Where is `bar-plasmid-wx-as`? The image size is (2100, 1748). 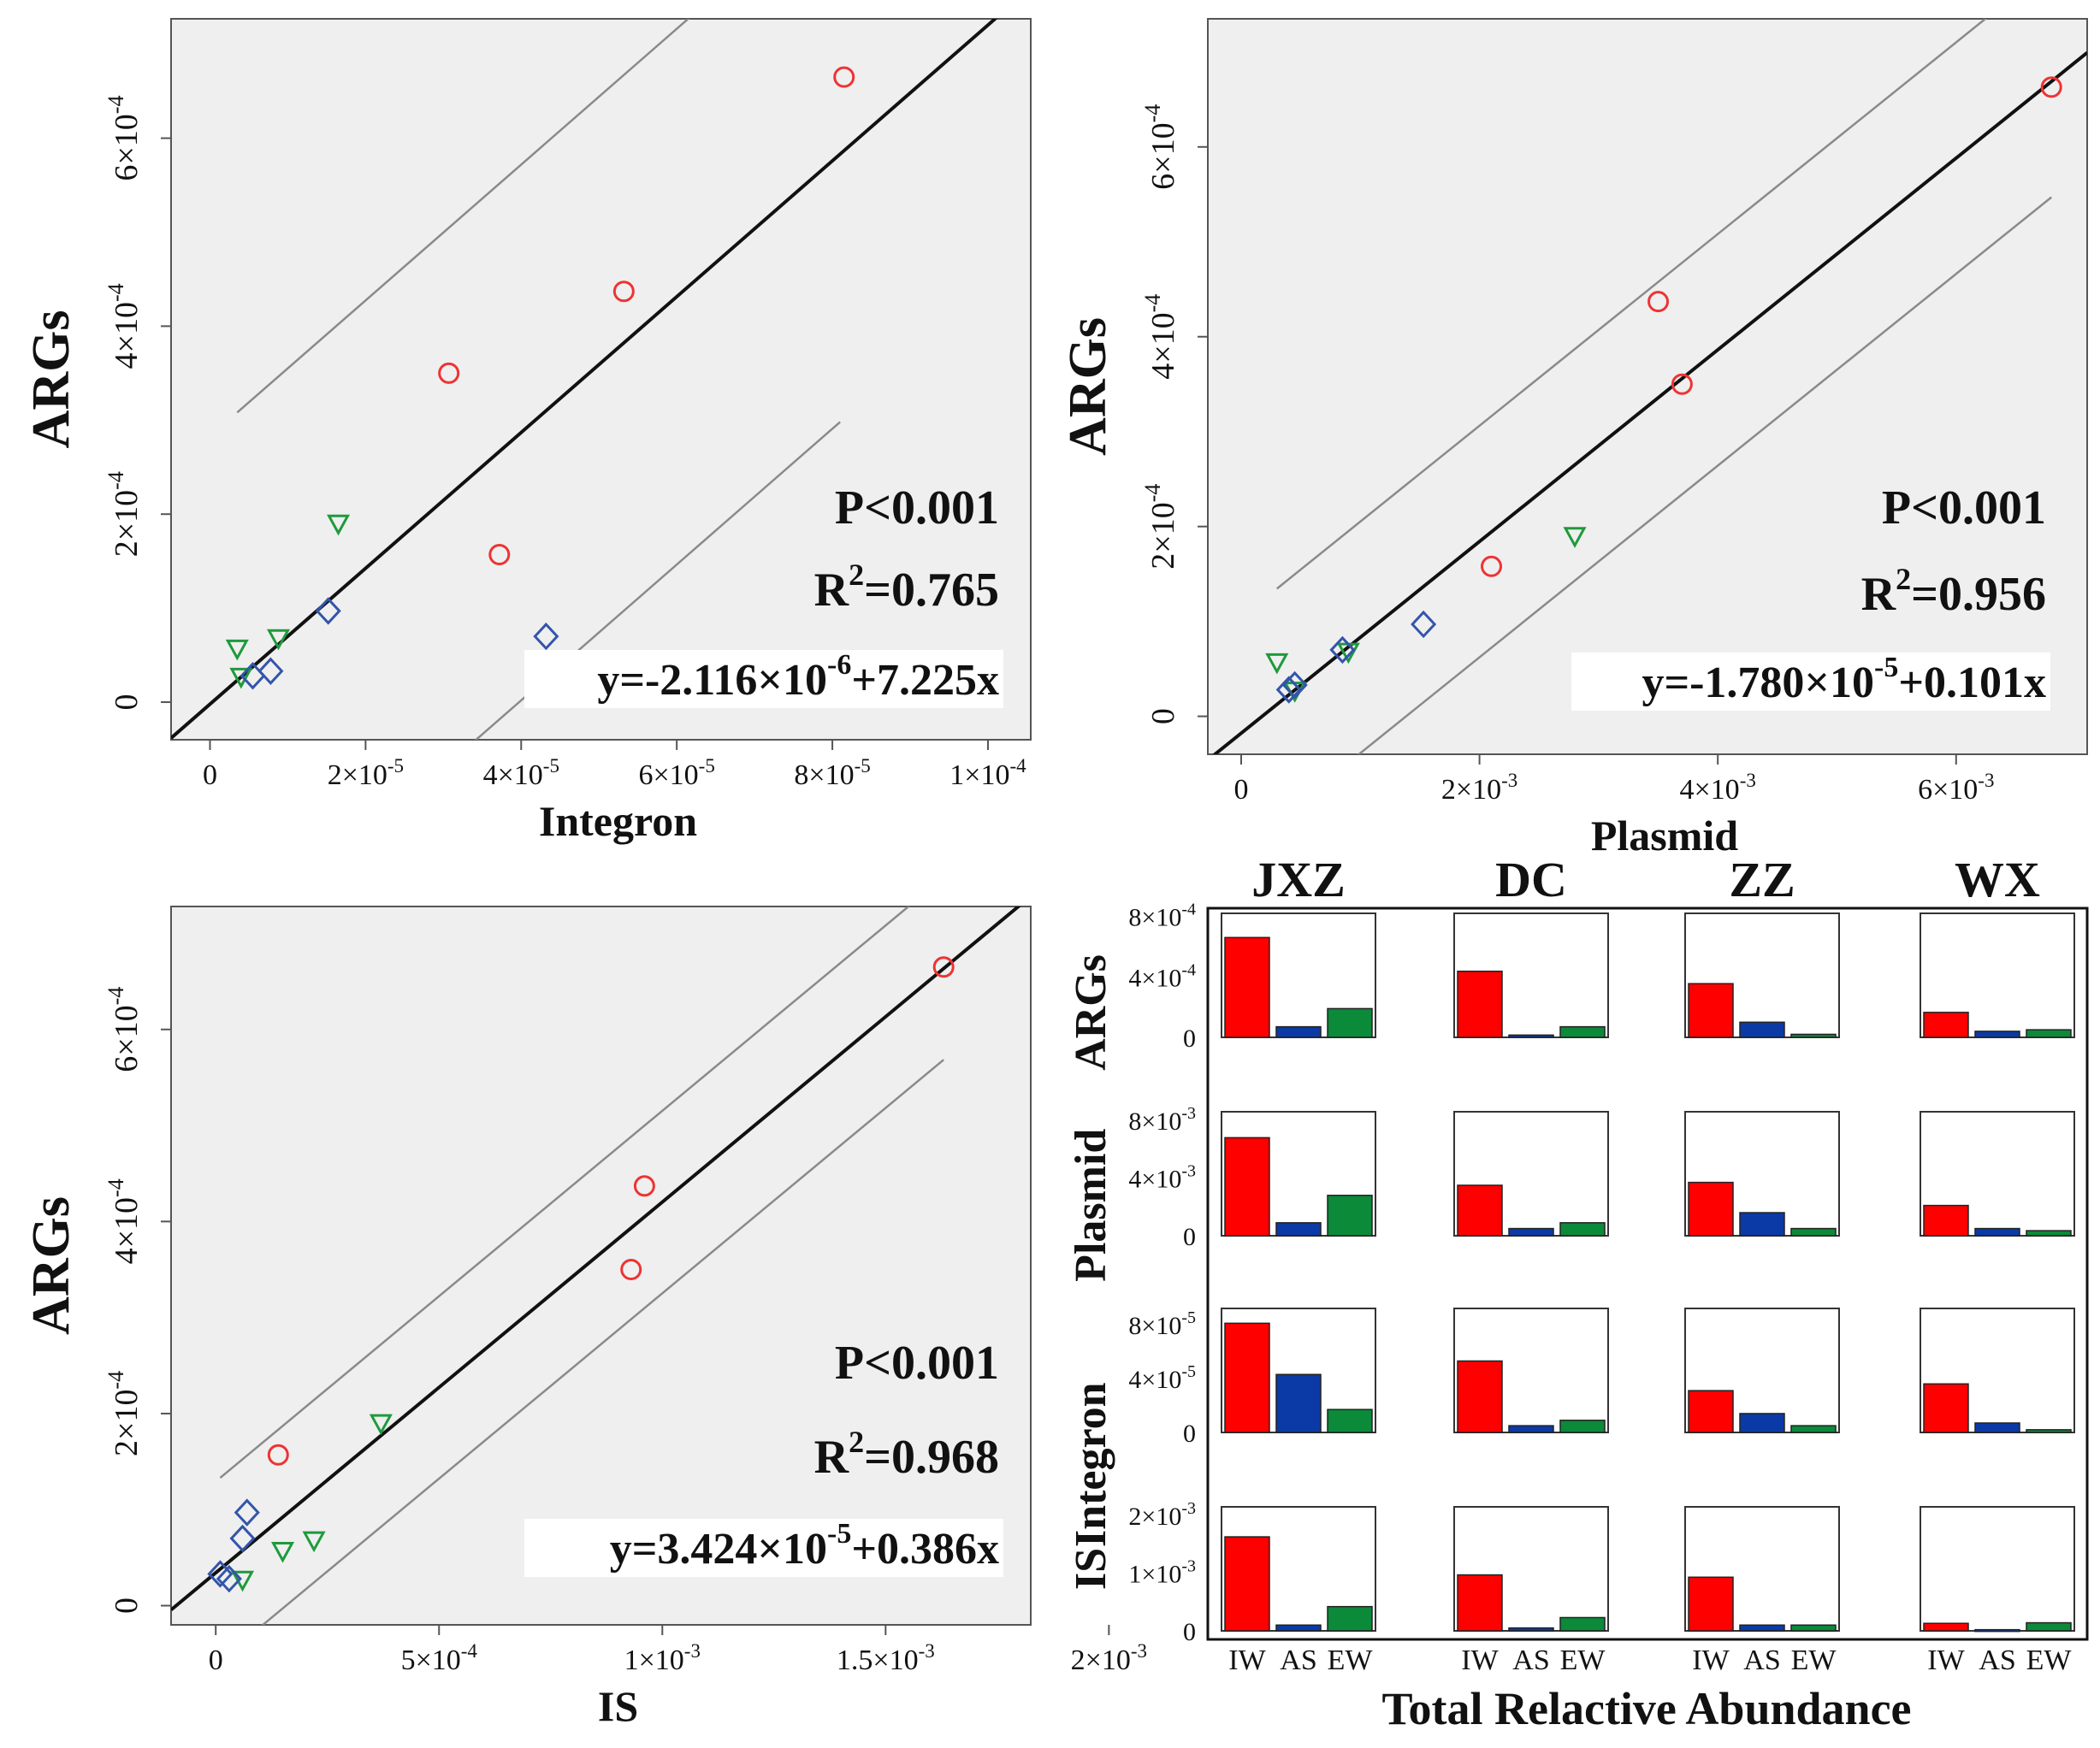 bar-plasmid-wx-as is located at coordinates (1997, 1232).